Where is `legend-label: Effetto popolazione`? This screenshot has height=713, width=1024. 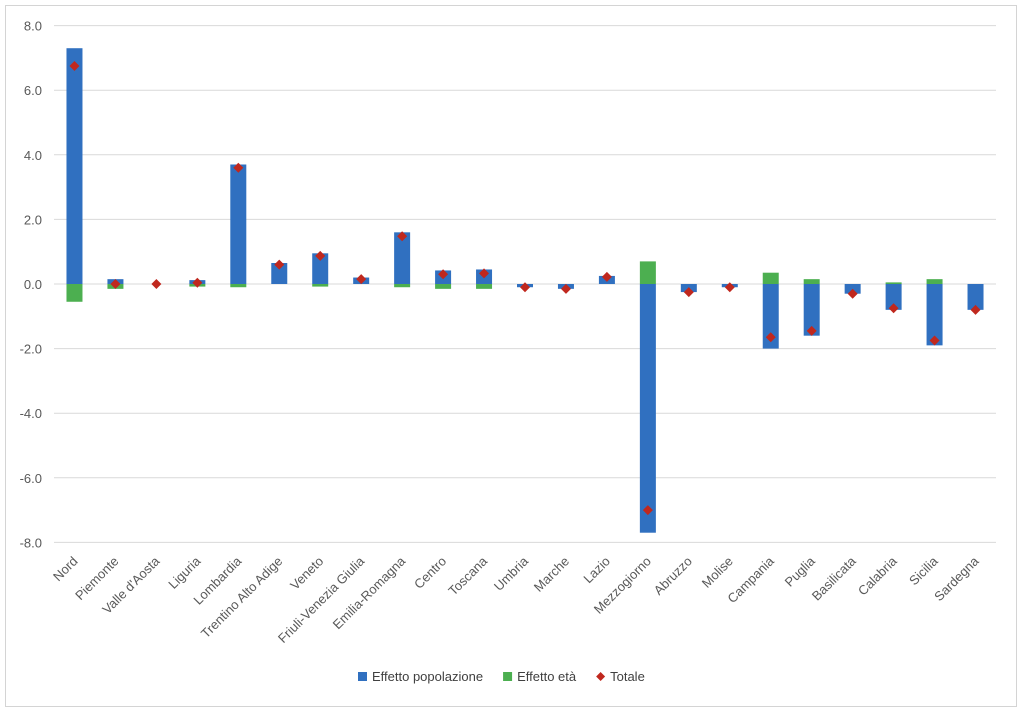 legend-label: Effetto popolazione is located at coordinates (427, 676).